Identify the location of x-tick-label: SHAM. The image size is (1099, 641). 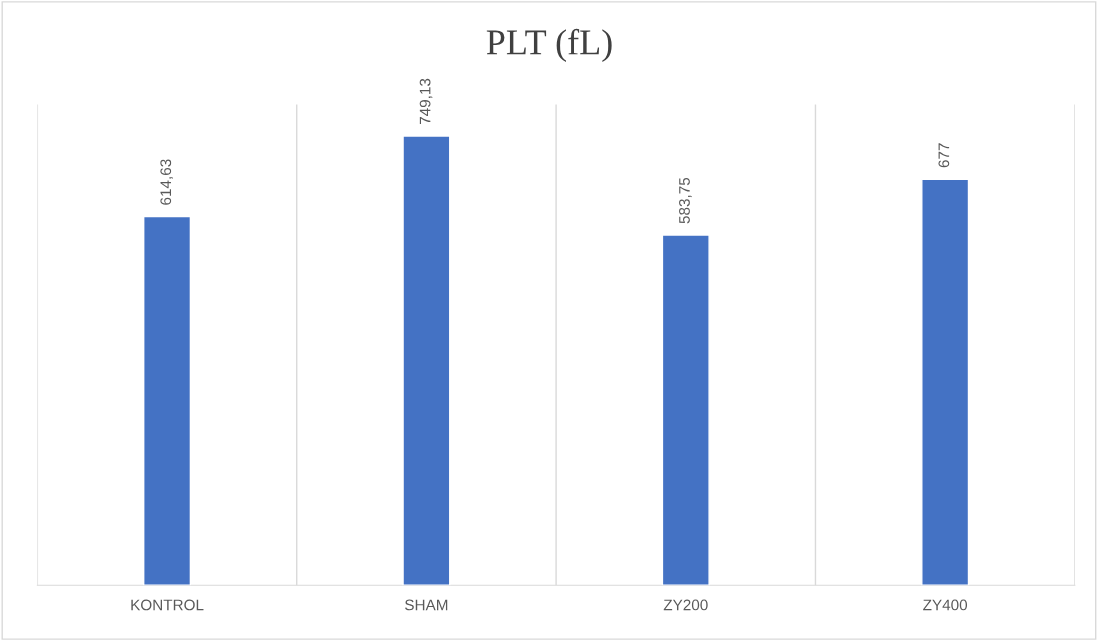
(426, 605).